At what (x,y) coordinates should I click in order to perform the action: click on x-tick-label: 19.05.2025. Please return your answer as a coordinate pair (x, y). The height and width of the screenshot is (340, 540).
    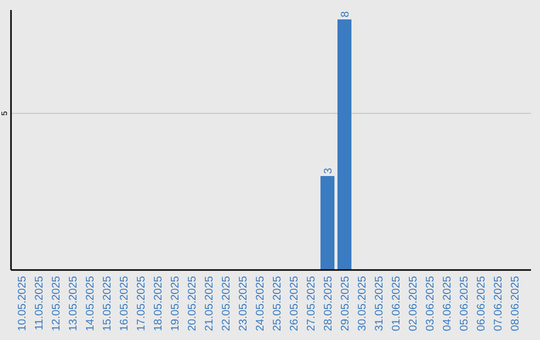
    Looking at the image, I should click on (176, 304).